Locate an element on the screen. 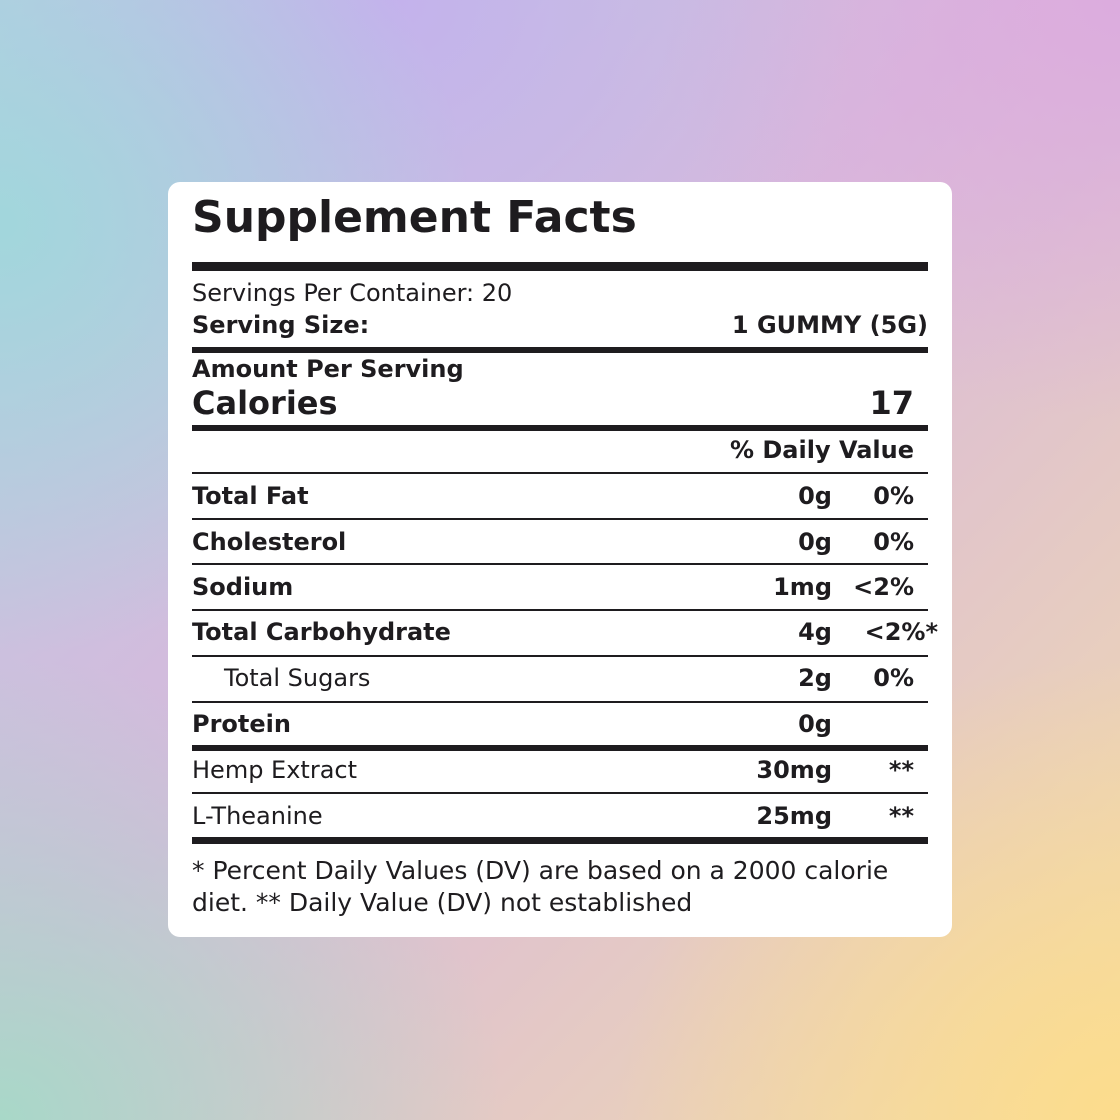  serving-size-label: Serving Size: is located at coordinates (281, 325).